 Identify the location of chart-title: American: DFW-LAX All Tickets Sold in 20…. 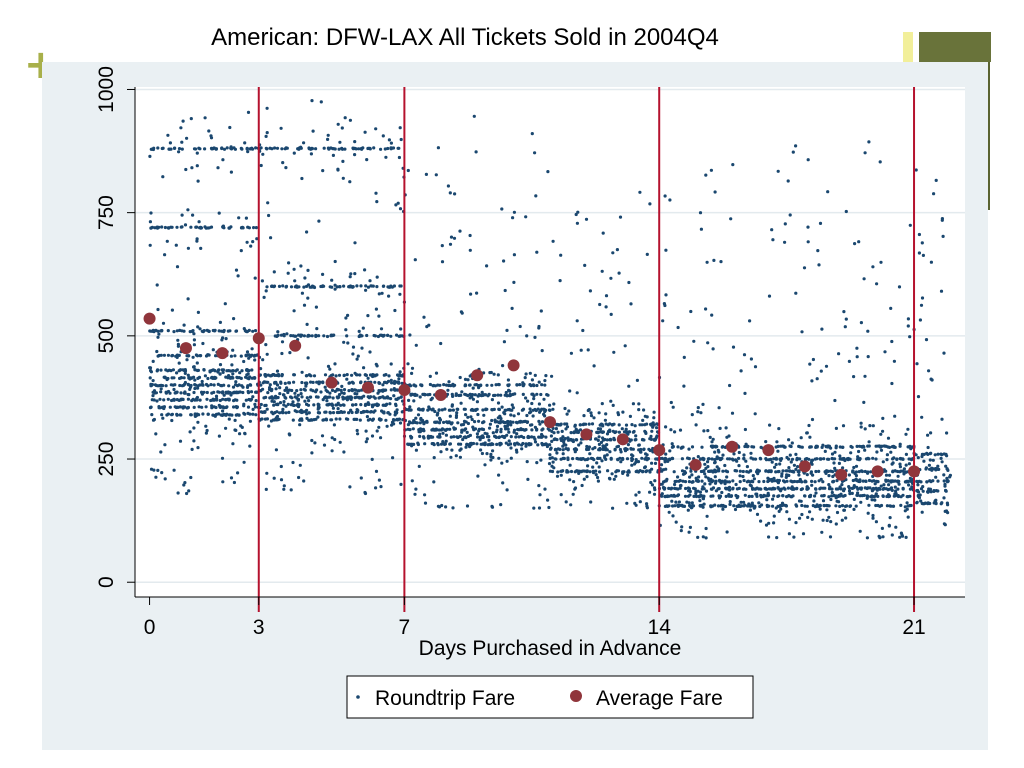
(465, 37).